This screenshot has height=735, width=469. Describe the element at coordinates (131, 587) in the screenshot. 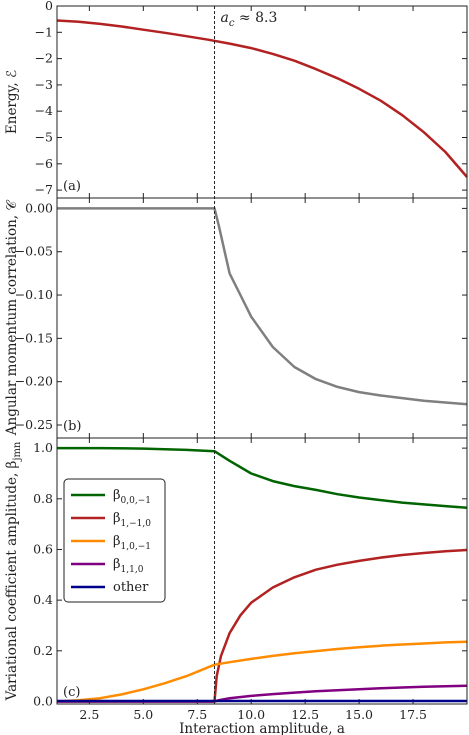

I see `legend-label: other` at that location.